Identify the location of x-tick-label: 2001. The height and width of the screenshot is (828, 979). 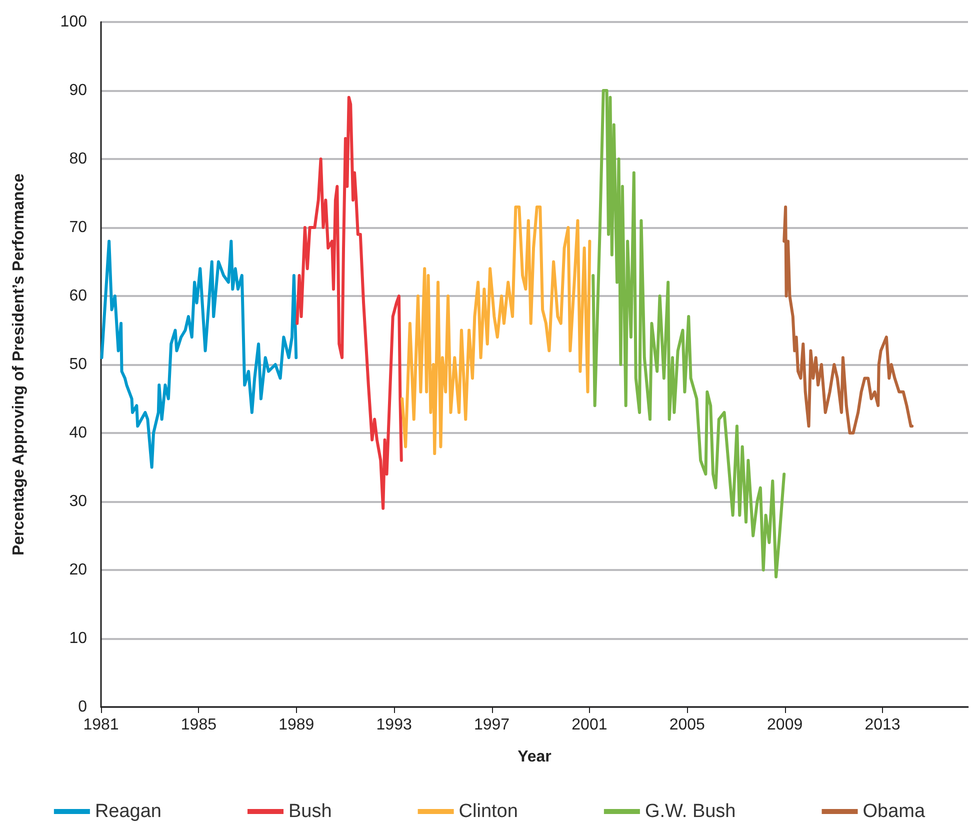
(590, 725).